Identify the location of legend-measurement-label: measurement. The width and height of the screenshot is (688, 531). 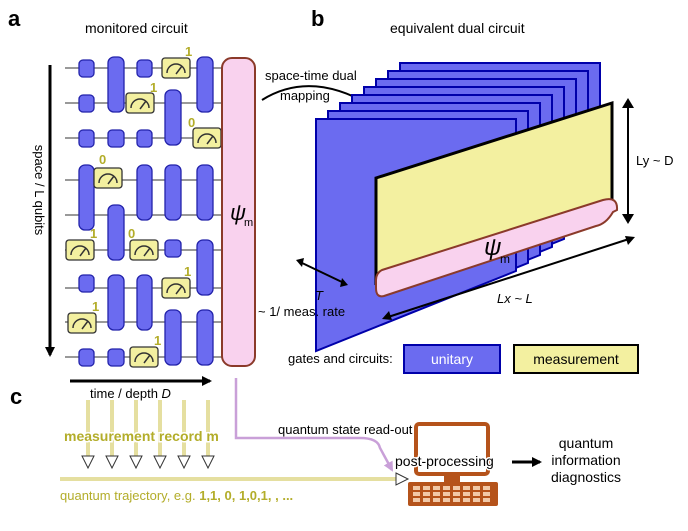
(576, 359).